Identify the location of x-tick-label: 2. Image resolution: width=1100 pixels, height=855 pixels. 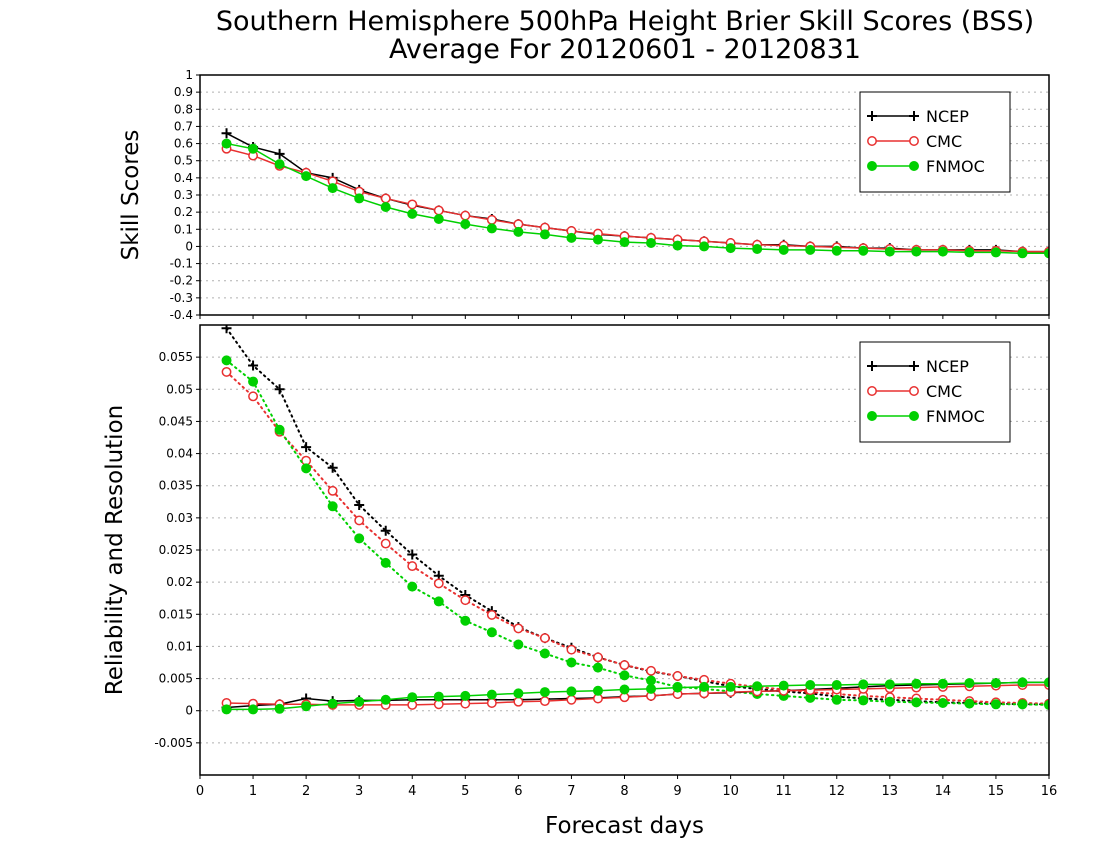
(306, 791).